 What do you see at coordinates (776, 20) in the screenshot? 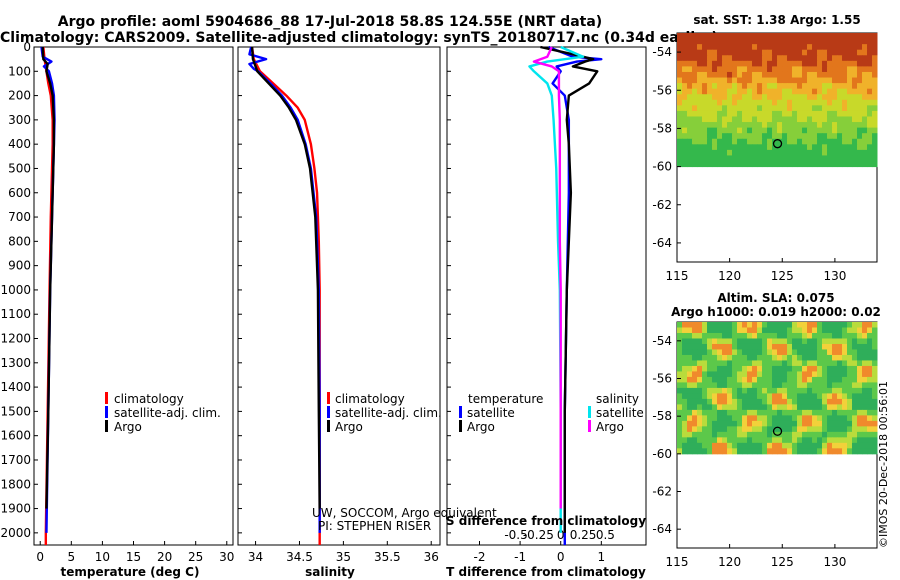
I see `sst-map-title: sat. SST: 1.38 Argo: 1.55` at bounding box center [776, 20].